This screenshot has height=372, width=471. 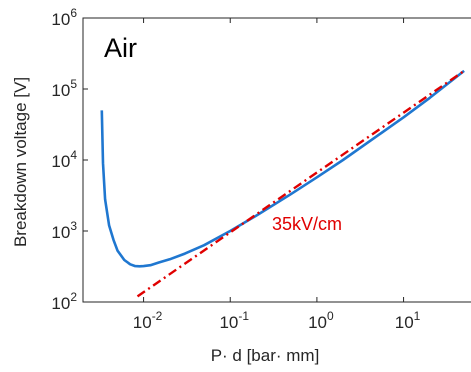 I want to click on y-tick-label: 10³, so click(x=64, y=230).